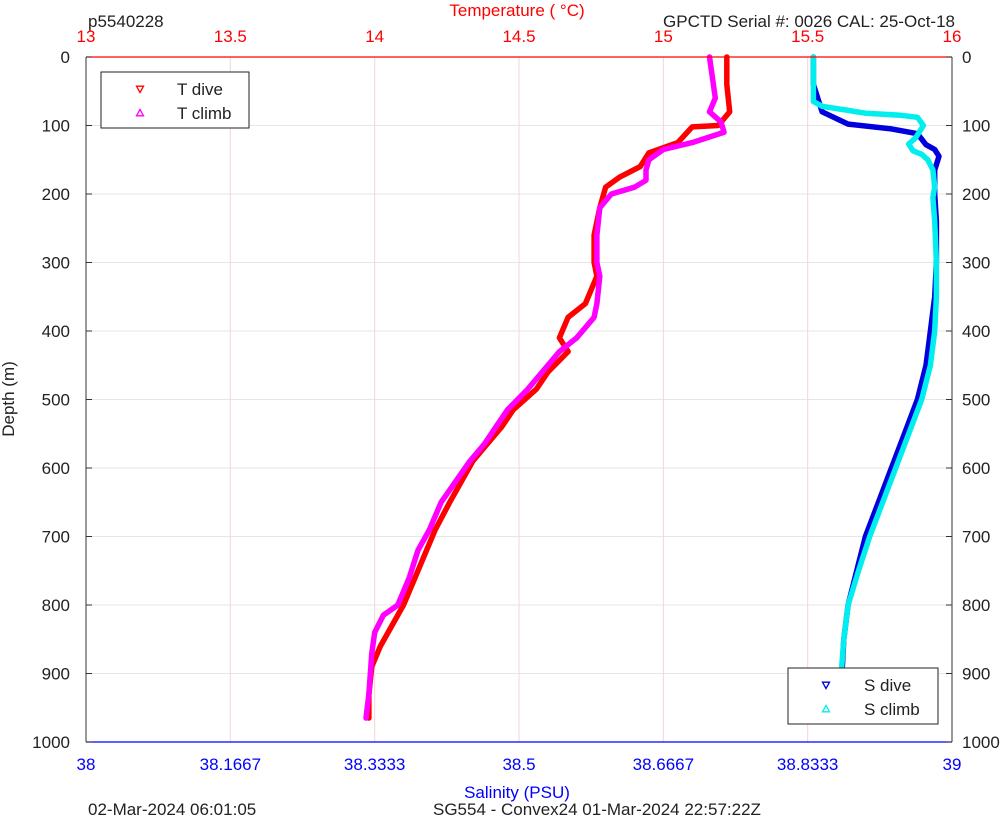  What do you see at coordinates (663, 36) in the screenshot?
I see `temperature-tick-label: 15` at bounding box center [663, 36].